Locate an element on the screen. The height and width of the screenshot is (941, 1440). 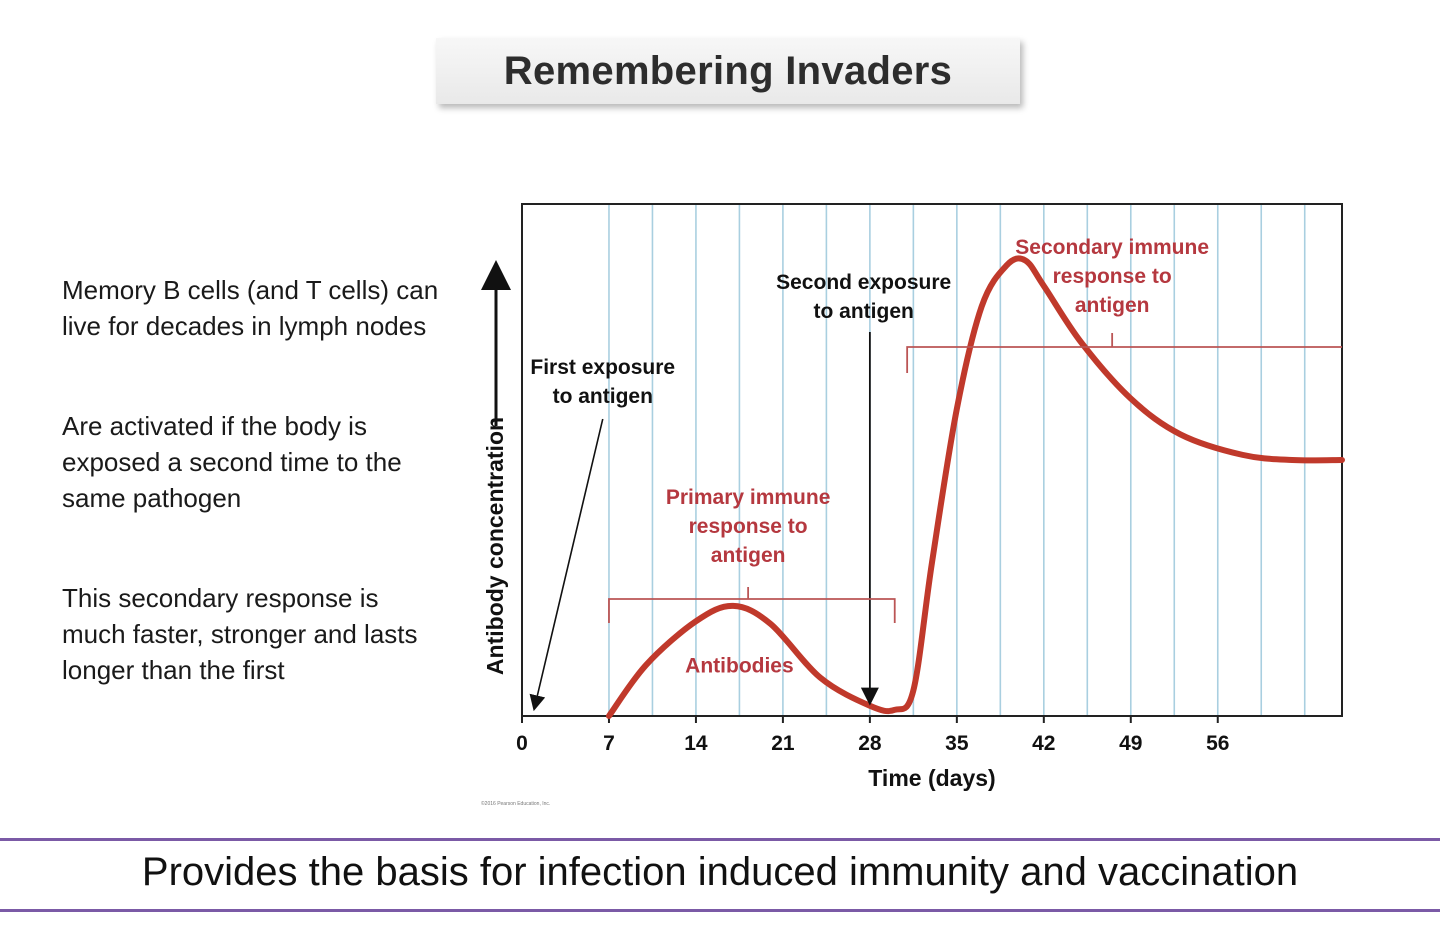
first-exposure-label: to antigen is located at coordinates (603, 396).